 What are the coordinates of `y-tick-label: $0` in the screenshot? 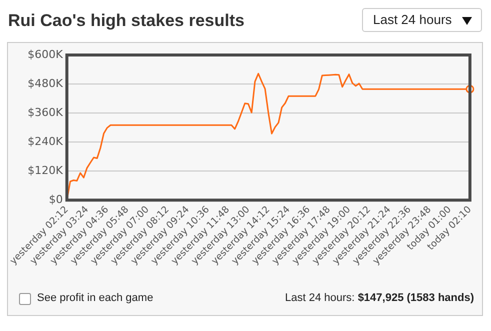 It's located at (55, 199).